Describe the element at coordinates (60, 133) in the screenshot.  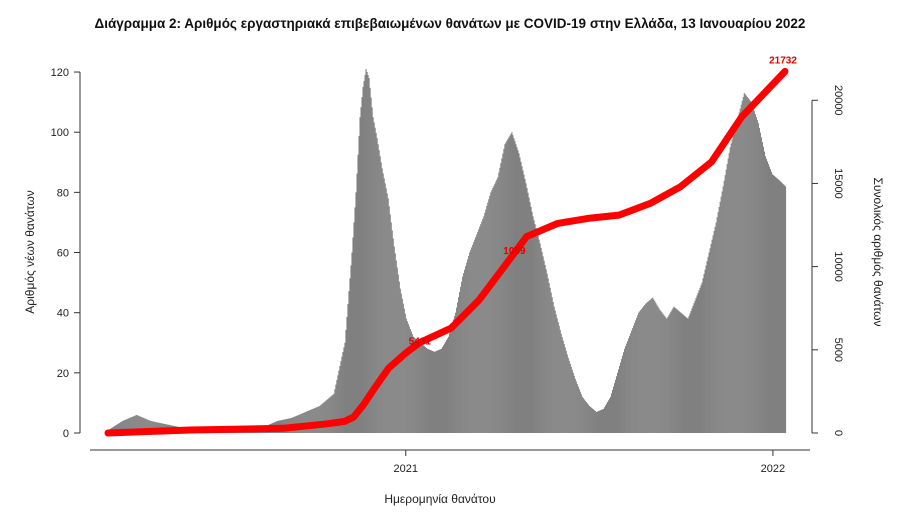
I see `y-axis-left-tick-label: 100` at that location.